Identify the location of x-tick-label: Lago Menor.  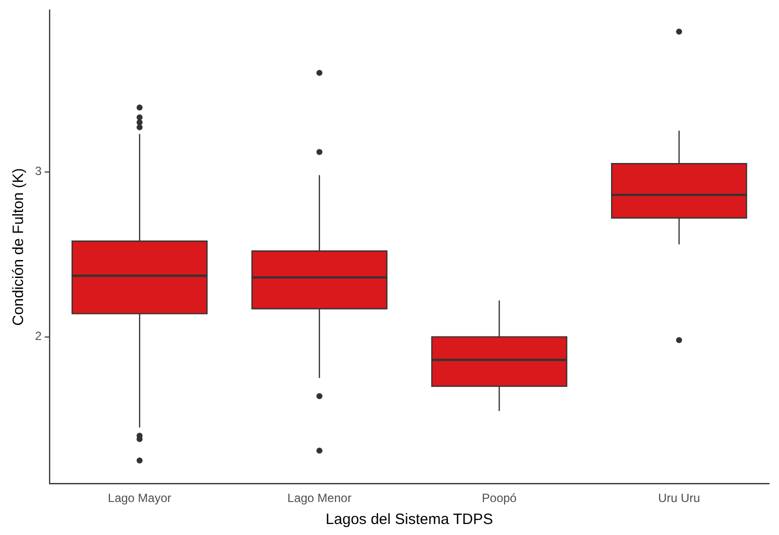
(319, 498).